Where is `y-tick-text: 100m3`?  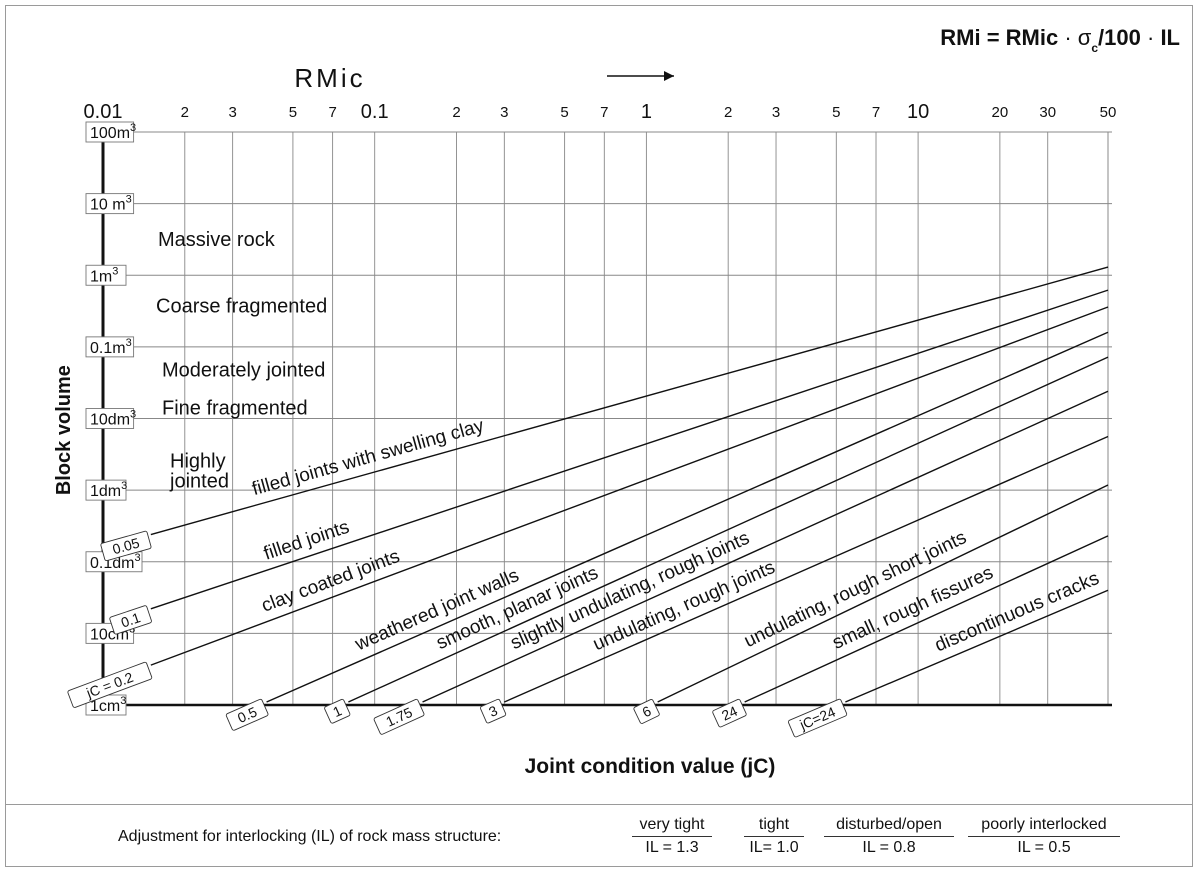
y-tick-text: 100m3 is located at coordinates (113, 132).